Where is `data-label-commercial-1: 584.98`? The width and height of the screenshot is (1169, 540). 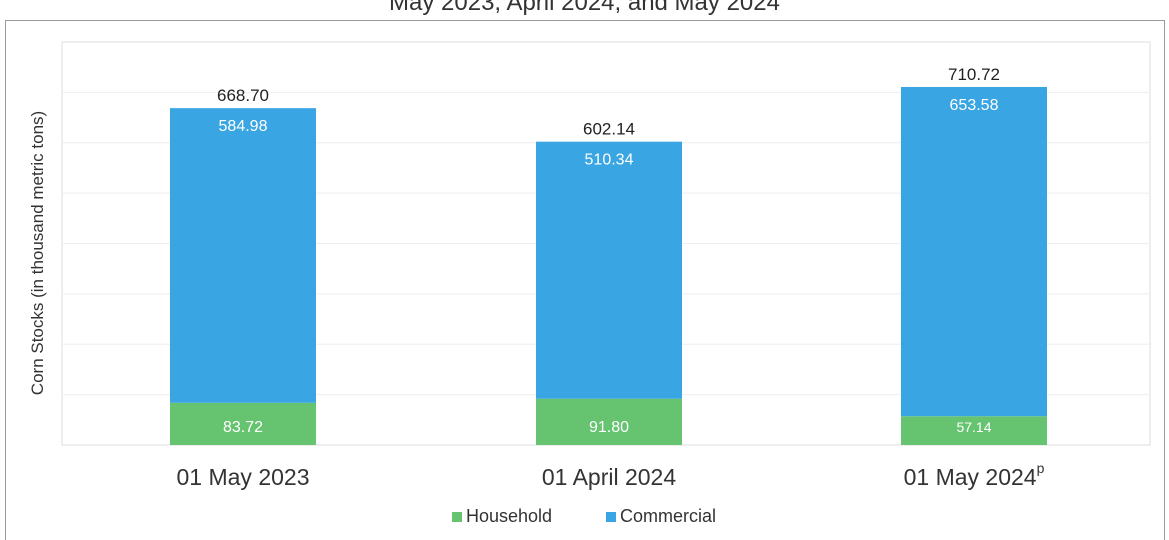
data-label-commercial-1: 584.98 is located at coordinates (243, 126).